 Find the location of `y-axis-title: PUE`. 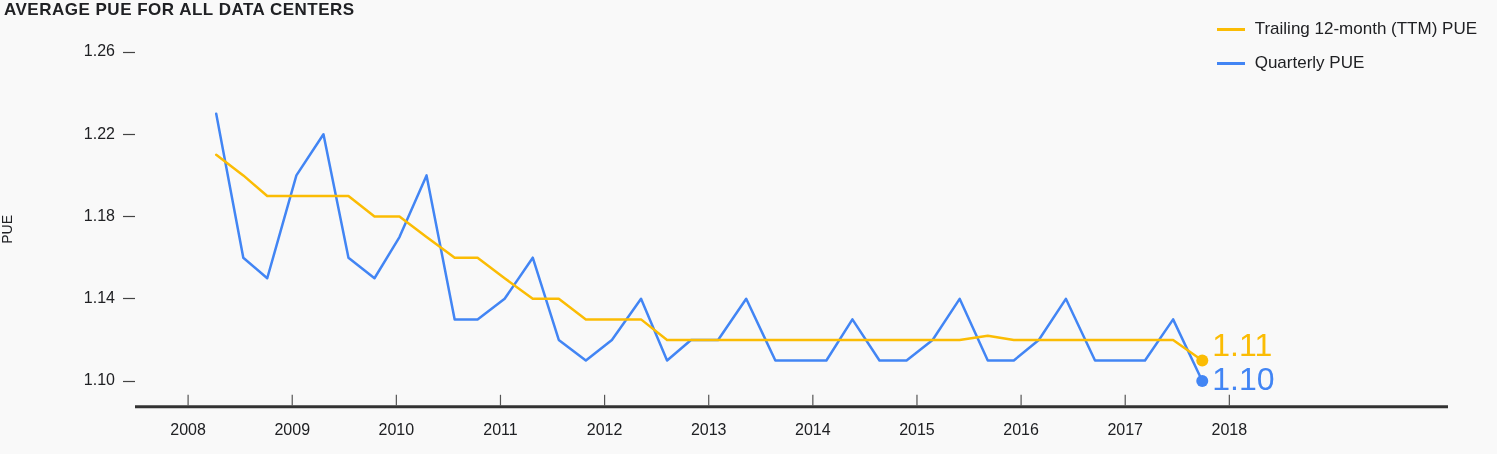

y-axis-title: PUE is located at coordinates (8, 229).